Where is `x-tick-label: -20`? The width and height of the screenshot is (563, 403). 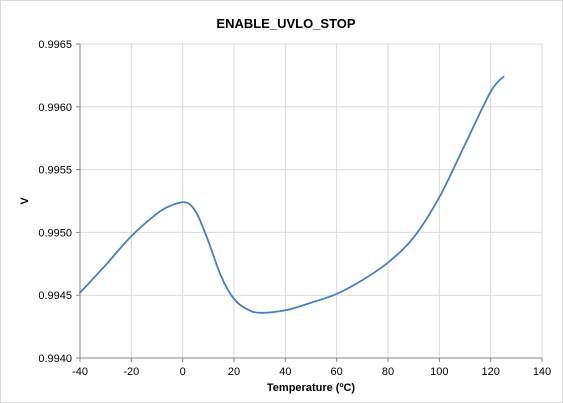 x-tick-label: -20 is located at coordinates (131, 372).